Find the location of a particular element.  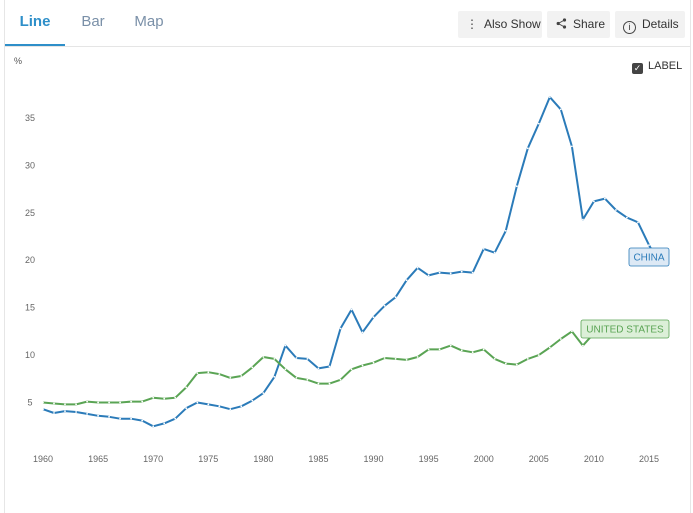

label-toggle: ✓ LABEL is located at coordinates (657, 68).